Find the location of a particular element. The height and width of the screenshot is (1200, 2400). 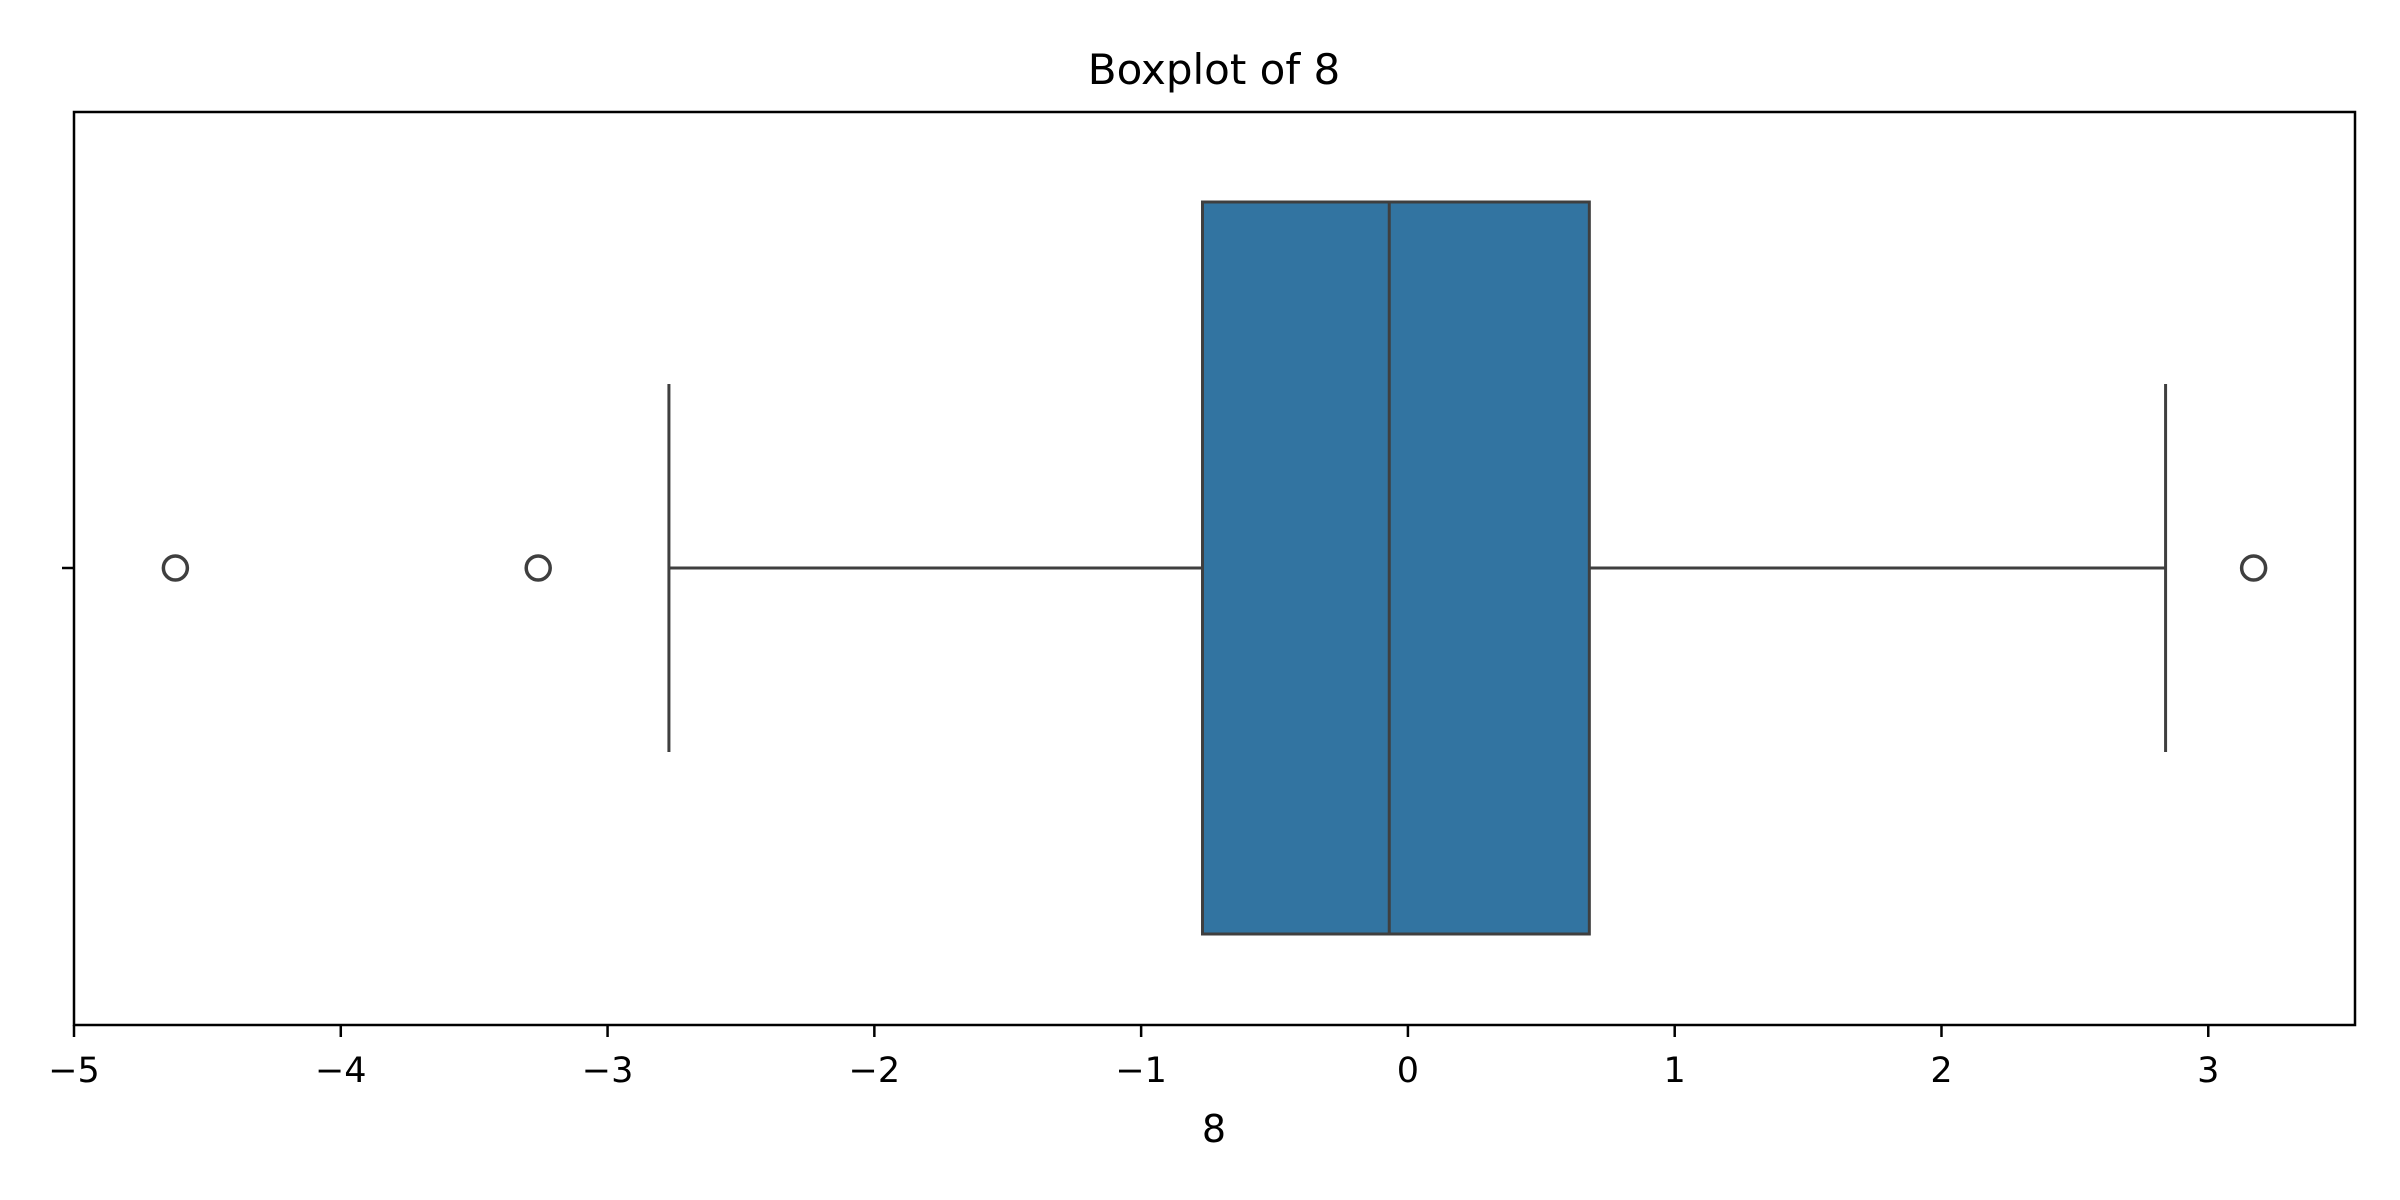

x-tick-label: −2 is located at coordinates (875, 1071).